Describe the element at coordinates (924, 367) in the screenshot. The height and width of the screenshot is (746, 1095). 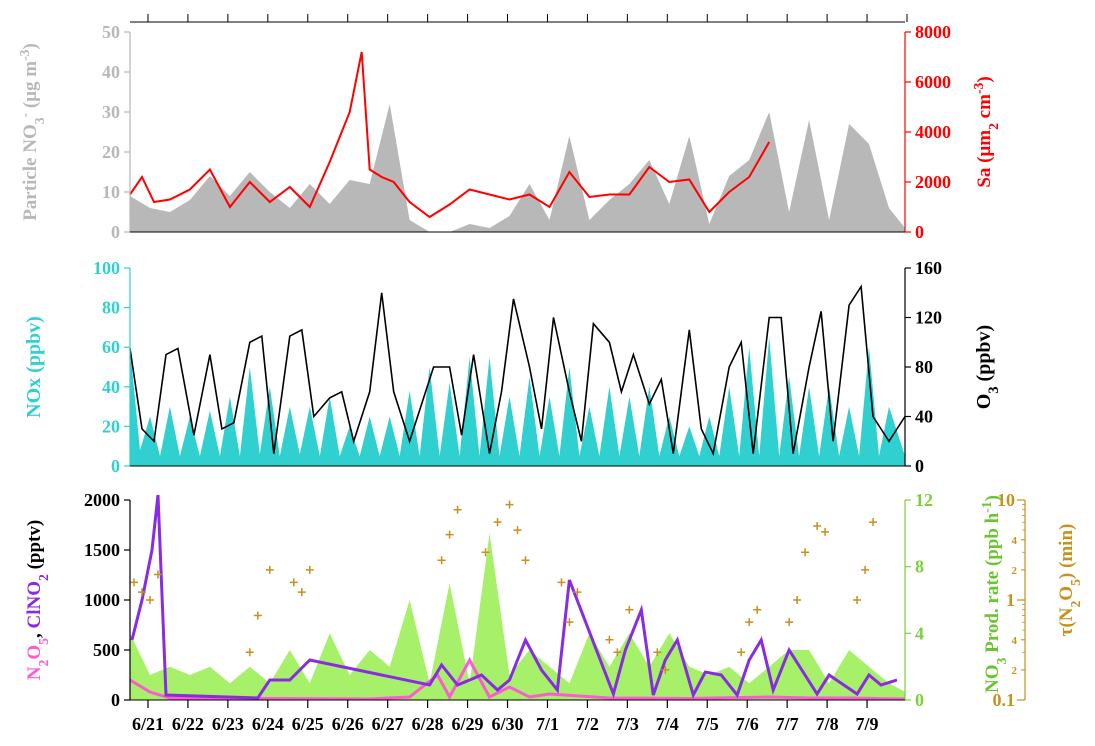
I see `middle-right-axis-tick-label: 80` at that location.